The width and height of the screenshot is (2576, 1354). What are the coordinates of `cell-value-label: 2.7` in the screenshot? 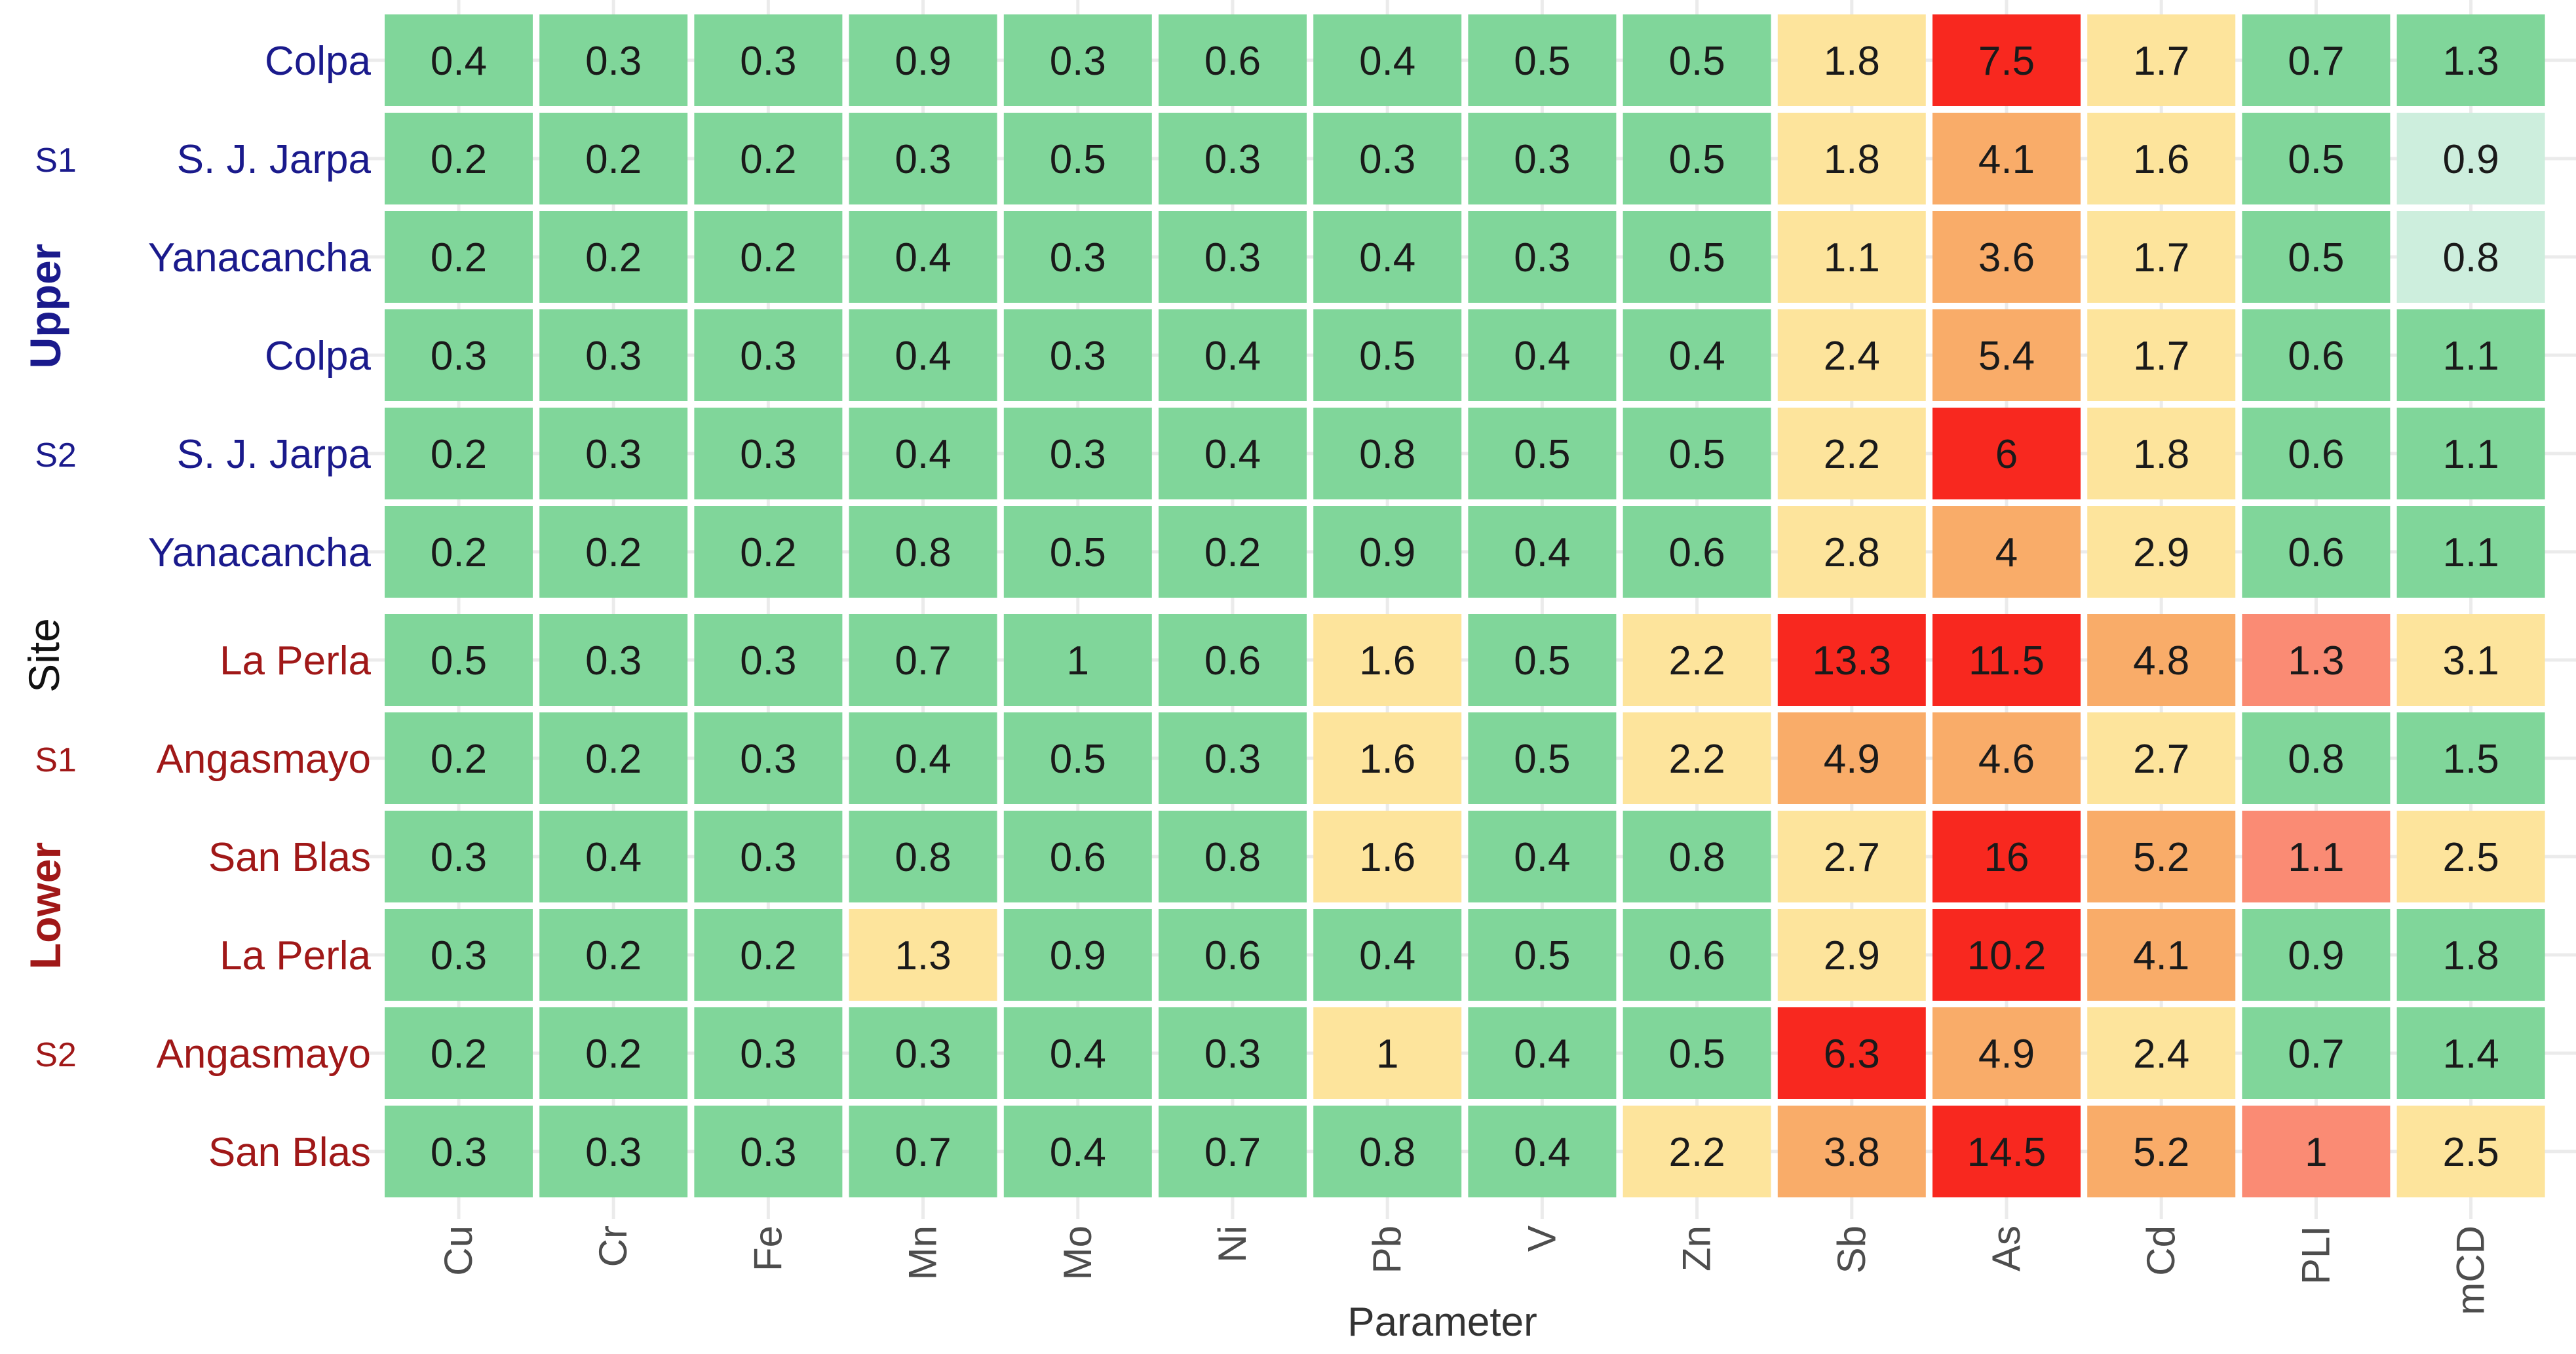 It's located at (1852, 857).